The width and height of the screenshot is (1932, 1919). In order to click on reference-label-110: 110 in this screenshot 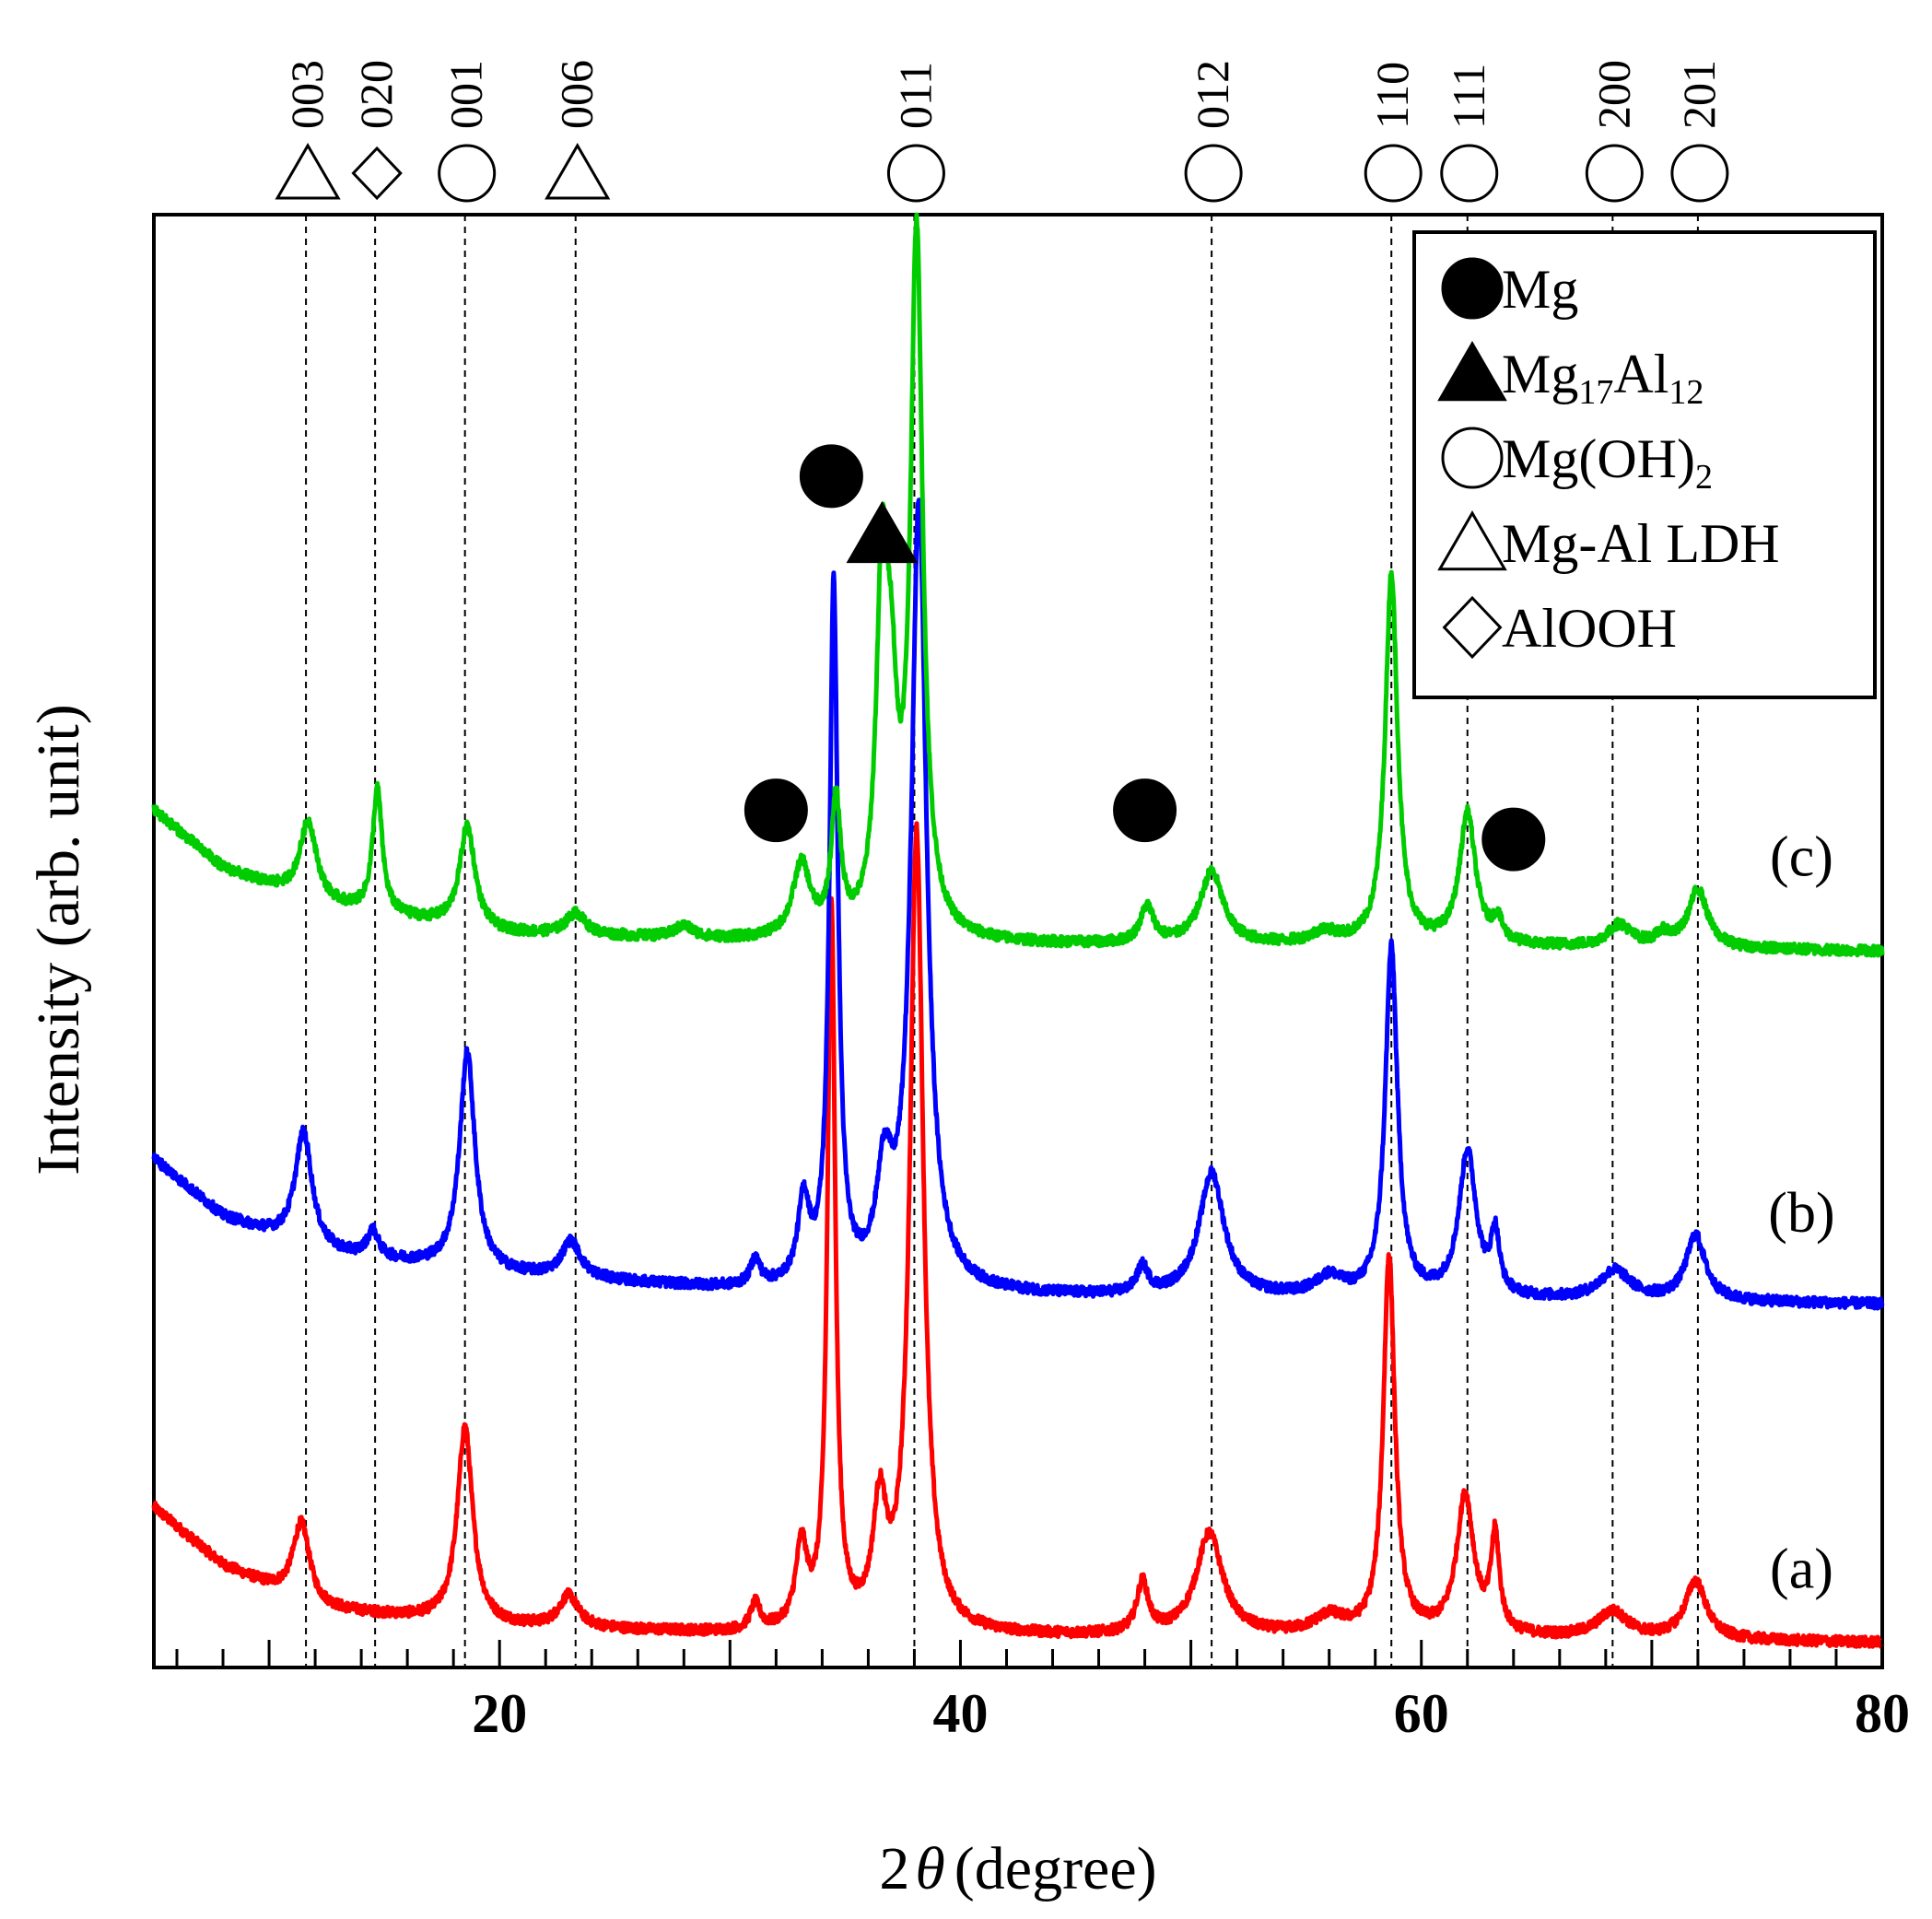, I will do `click(1392, 95)`.